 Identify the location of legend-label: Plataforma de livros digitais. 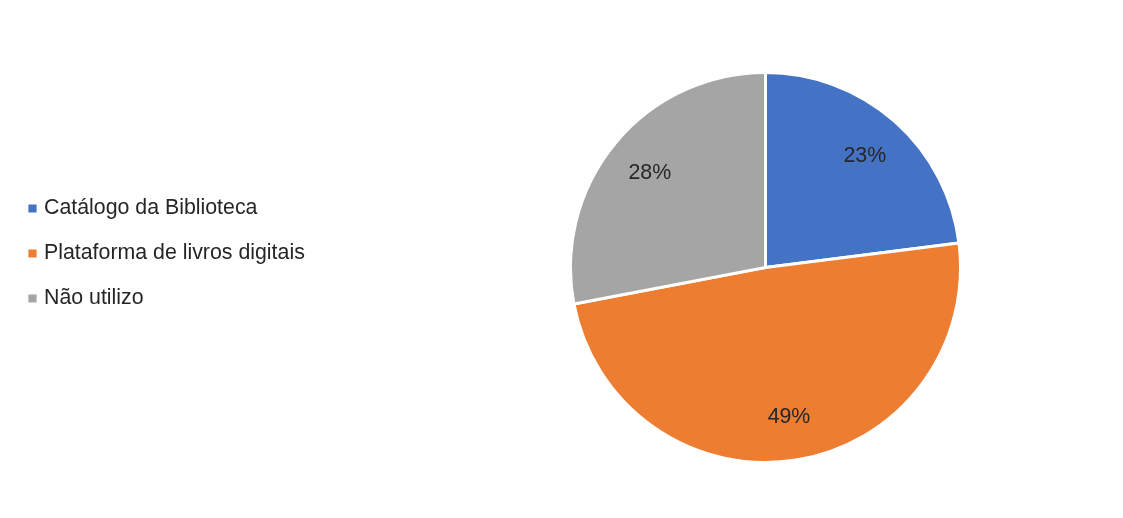
(174, 252).